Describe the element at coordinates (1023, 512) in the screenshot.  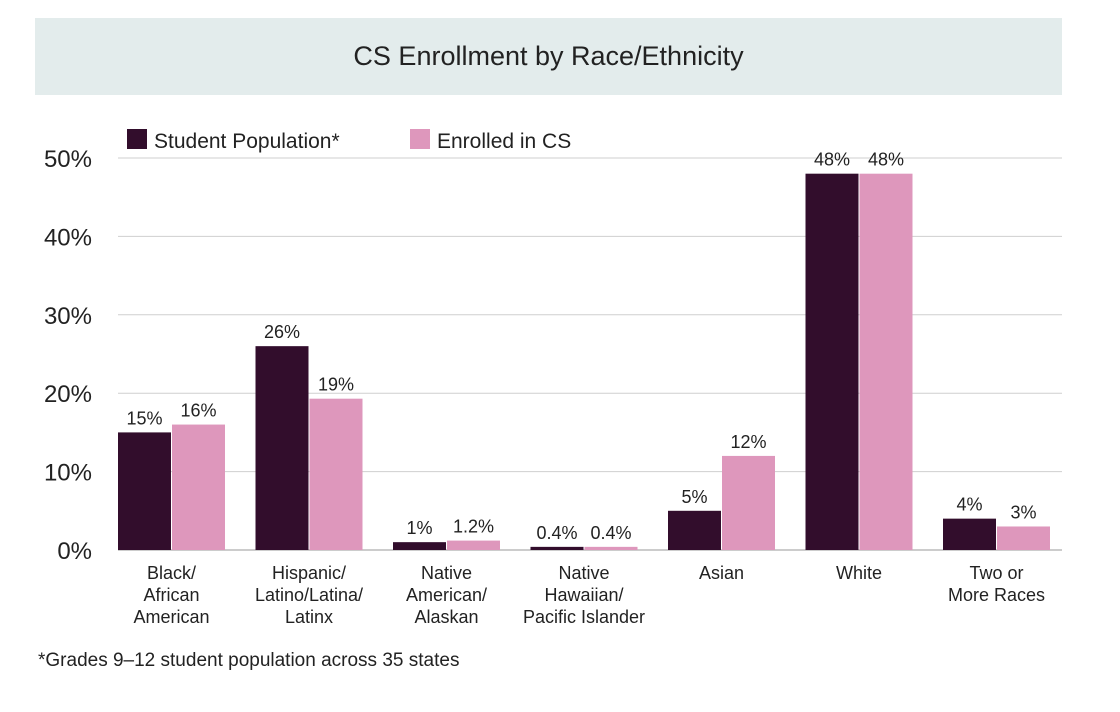
I see `data-label: 3%` at that location.